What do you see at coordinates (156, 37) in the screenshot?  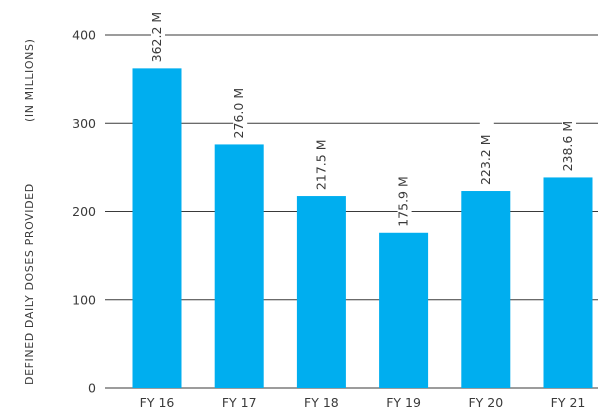 I see `data-label: 362.2 M` at bounding box center [156, 37].